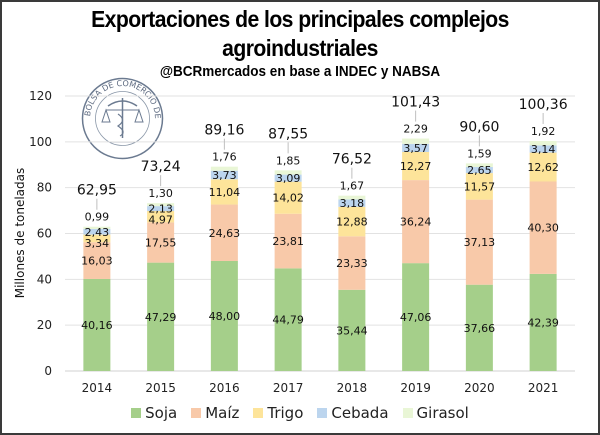 The image size is (600, 435). What do you see at coordinates (543, 322) in the screenshot?
I see `bar-soja-2021` at bounding box center [543, 322].